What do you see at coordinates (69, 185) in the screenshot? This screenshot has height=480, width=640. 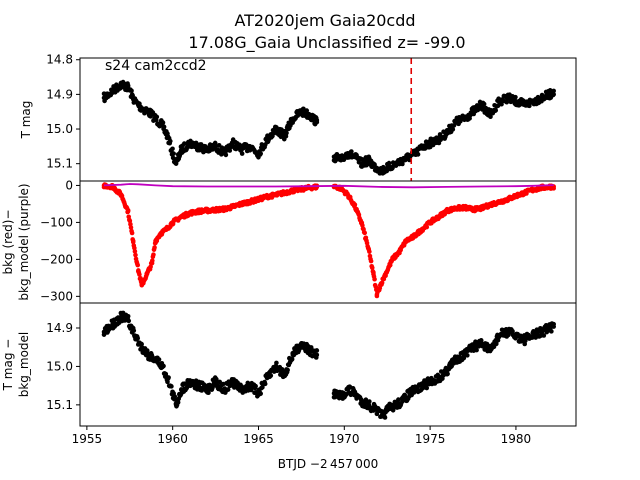 I see `y-tick-label: 0` at bounding box center [69, 185].